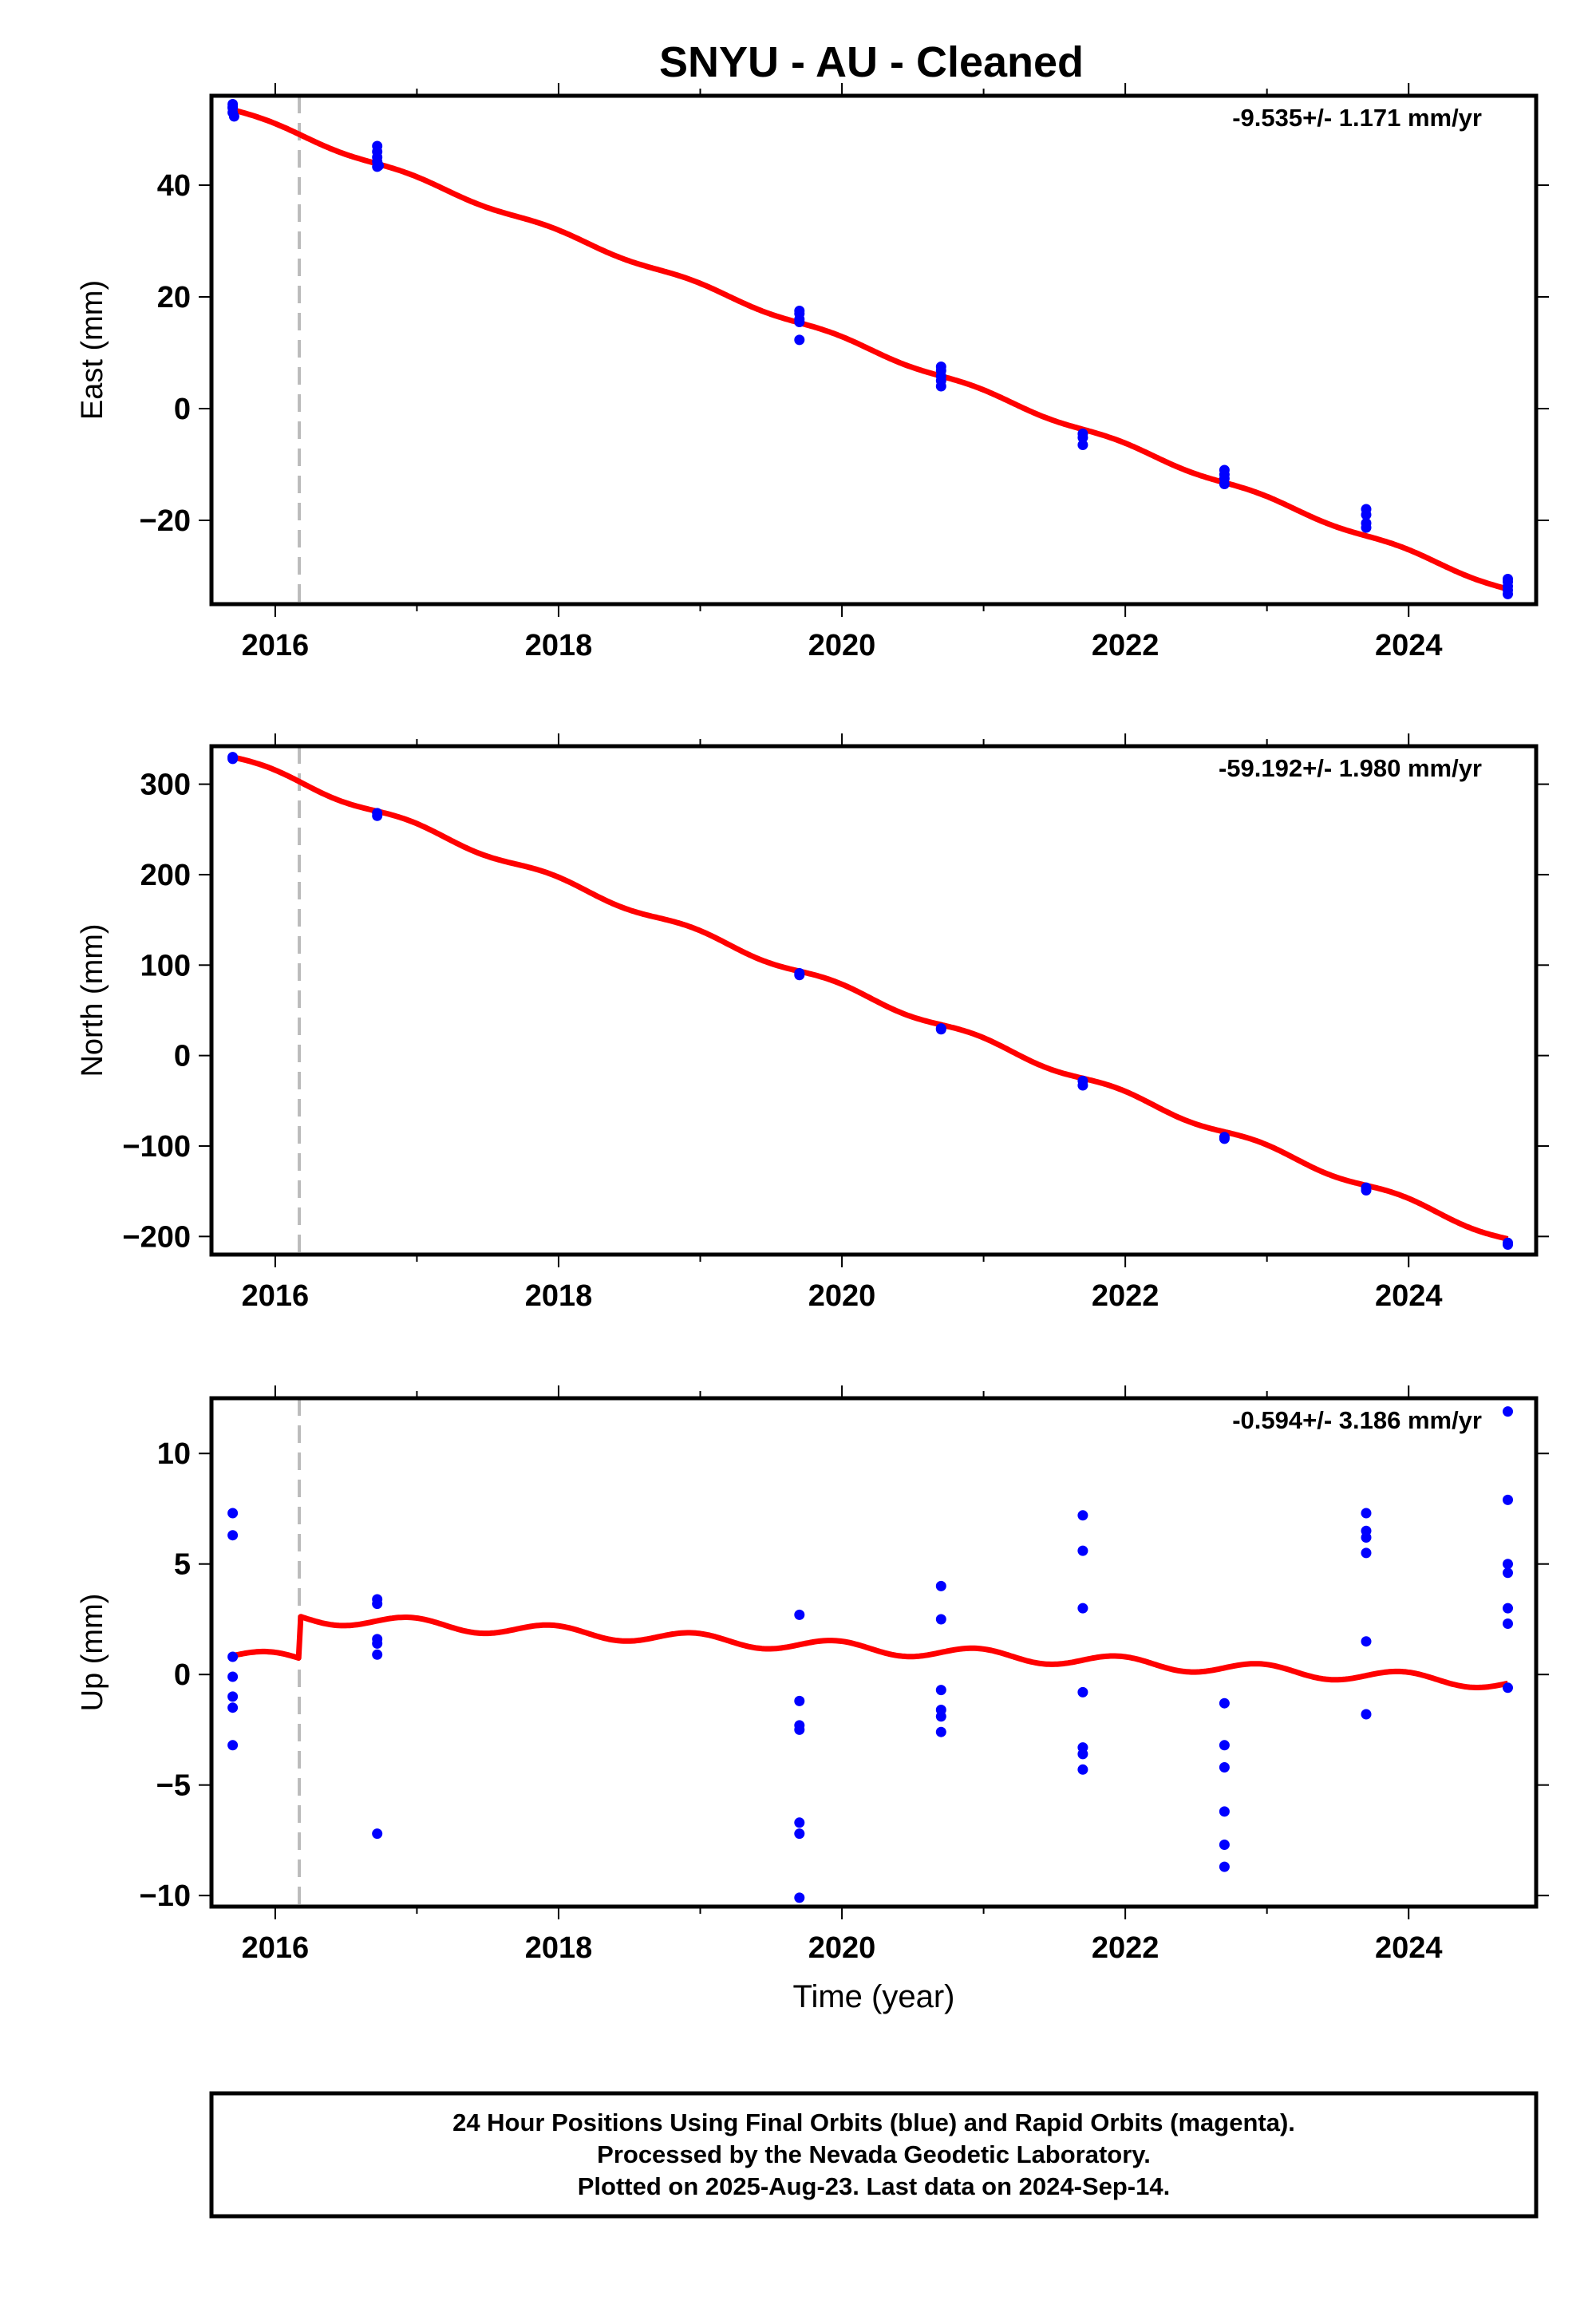 The height and width of the screenshot is (2316, 1596). Describe the element at coordinates (1357, 1420) in the screenshot. I see `rate-label: -0.594+/- 3.186 mm/yr` at that location.